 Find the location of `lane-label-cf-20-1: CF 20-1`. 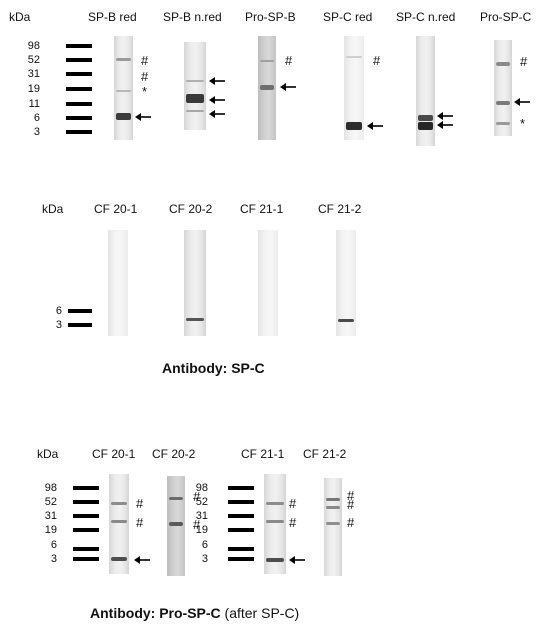

lane-label-cf-20-1: CF 20-1 is located at coordinates (114, 454).